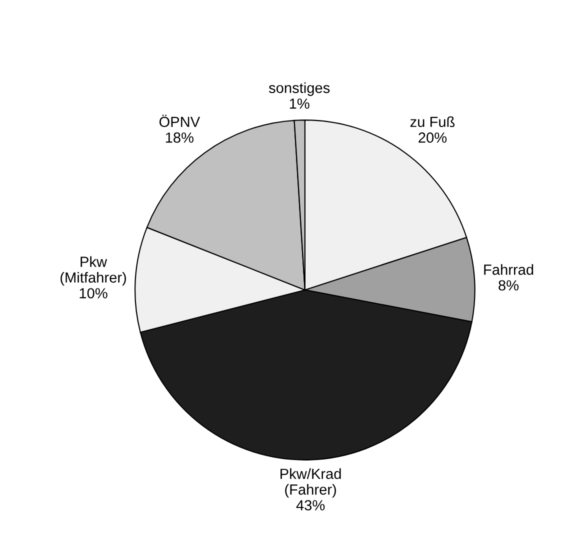 The image size is (577, 536). What do you see at coordinates (432, 137) in the screenshot?
I see `data-label: 20%` at bounding box center [432, 137].